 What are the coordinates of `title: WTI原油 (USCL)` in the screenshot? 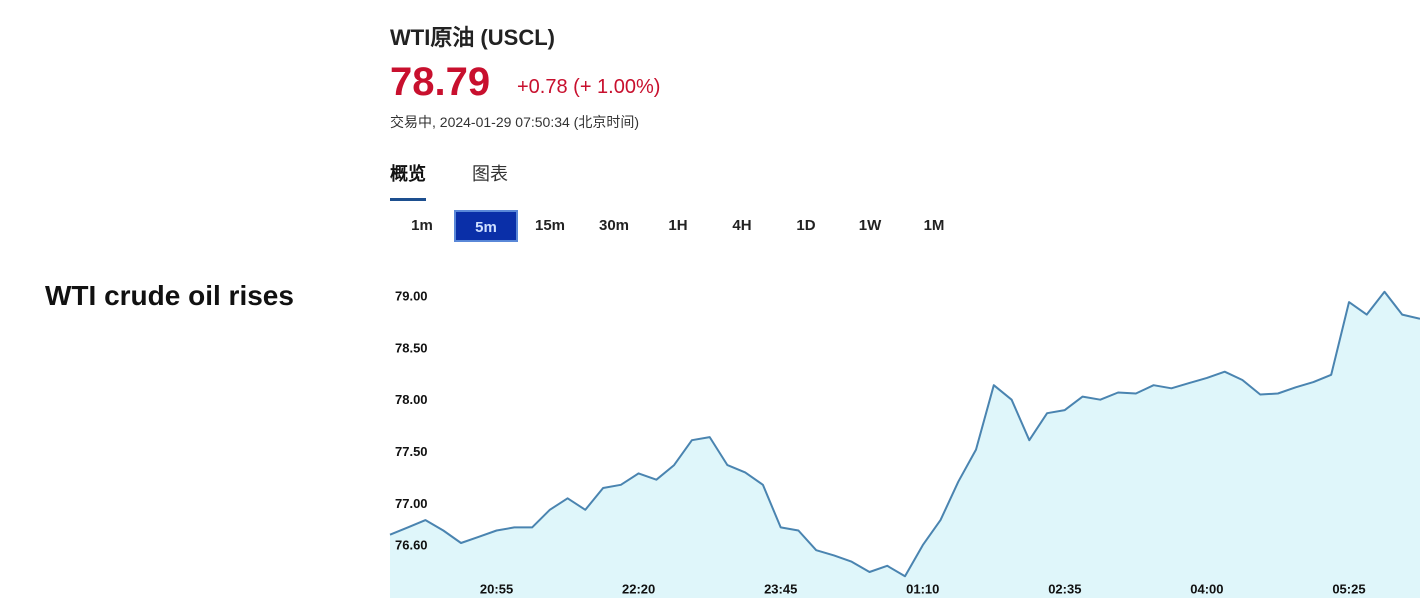 It's located at (472, 37).